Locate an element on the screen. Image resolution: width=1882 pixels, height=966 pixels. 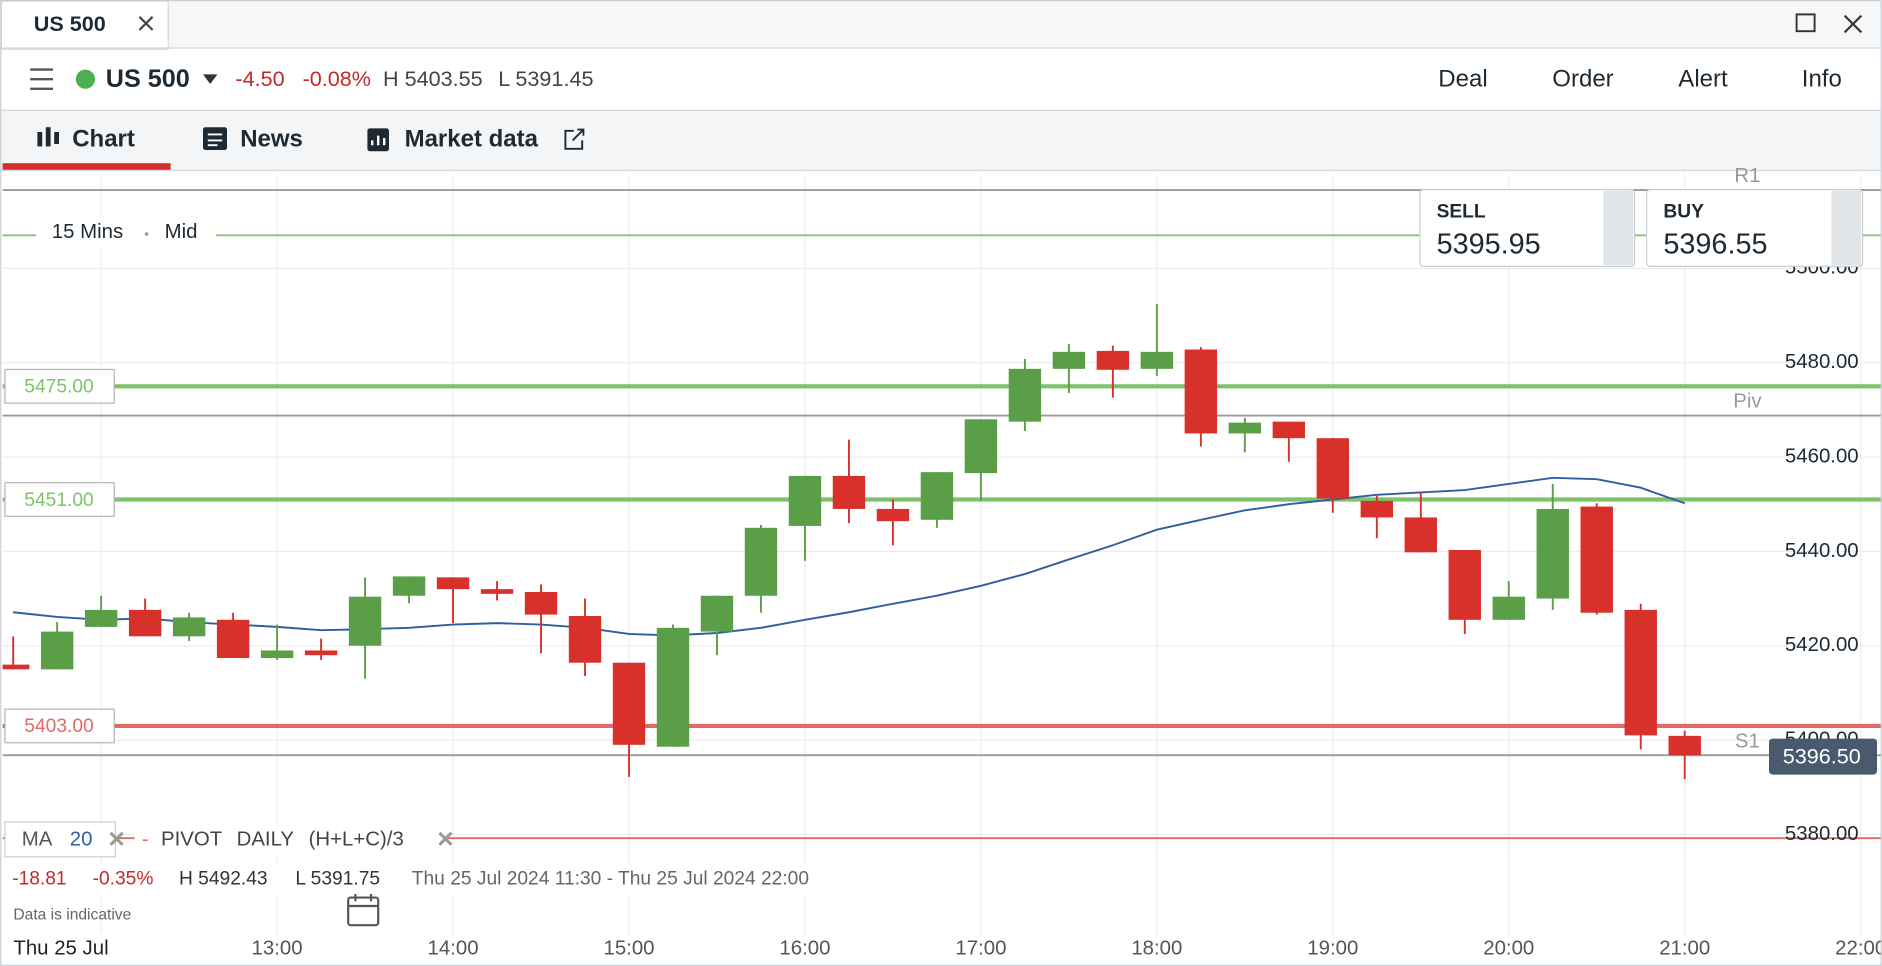
y-tick-label: 5440.00 is located at coordinates (1822, 551).